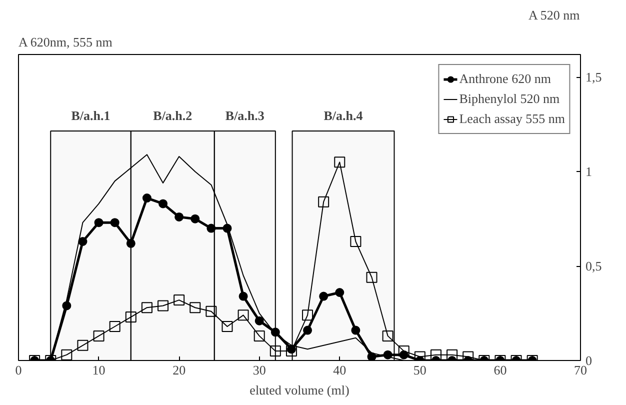 This screenshot has width=626, height=405. I want to click on x-tick-label: 10, so click(99, 370).